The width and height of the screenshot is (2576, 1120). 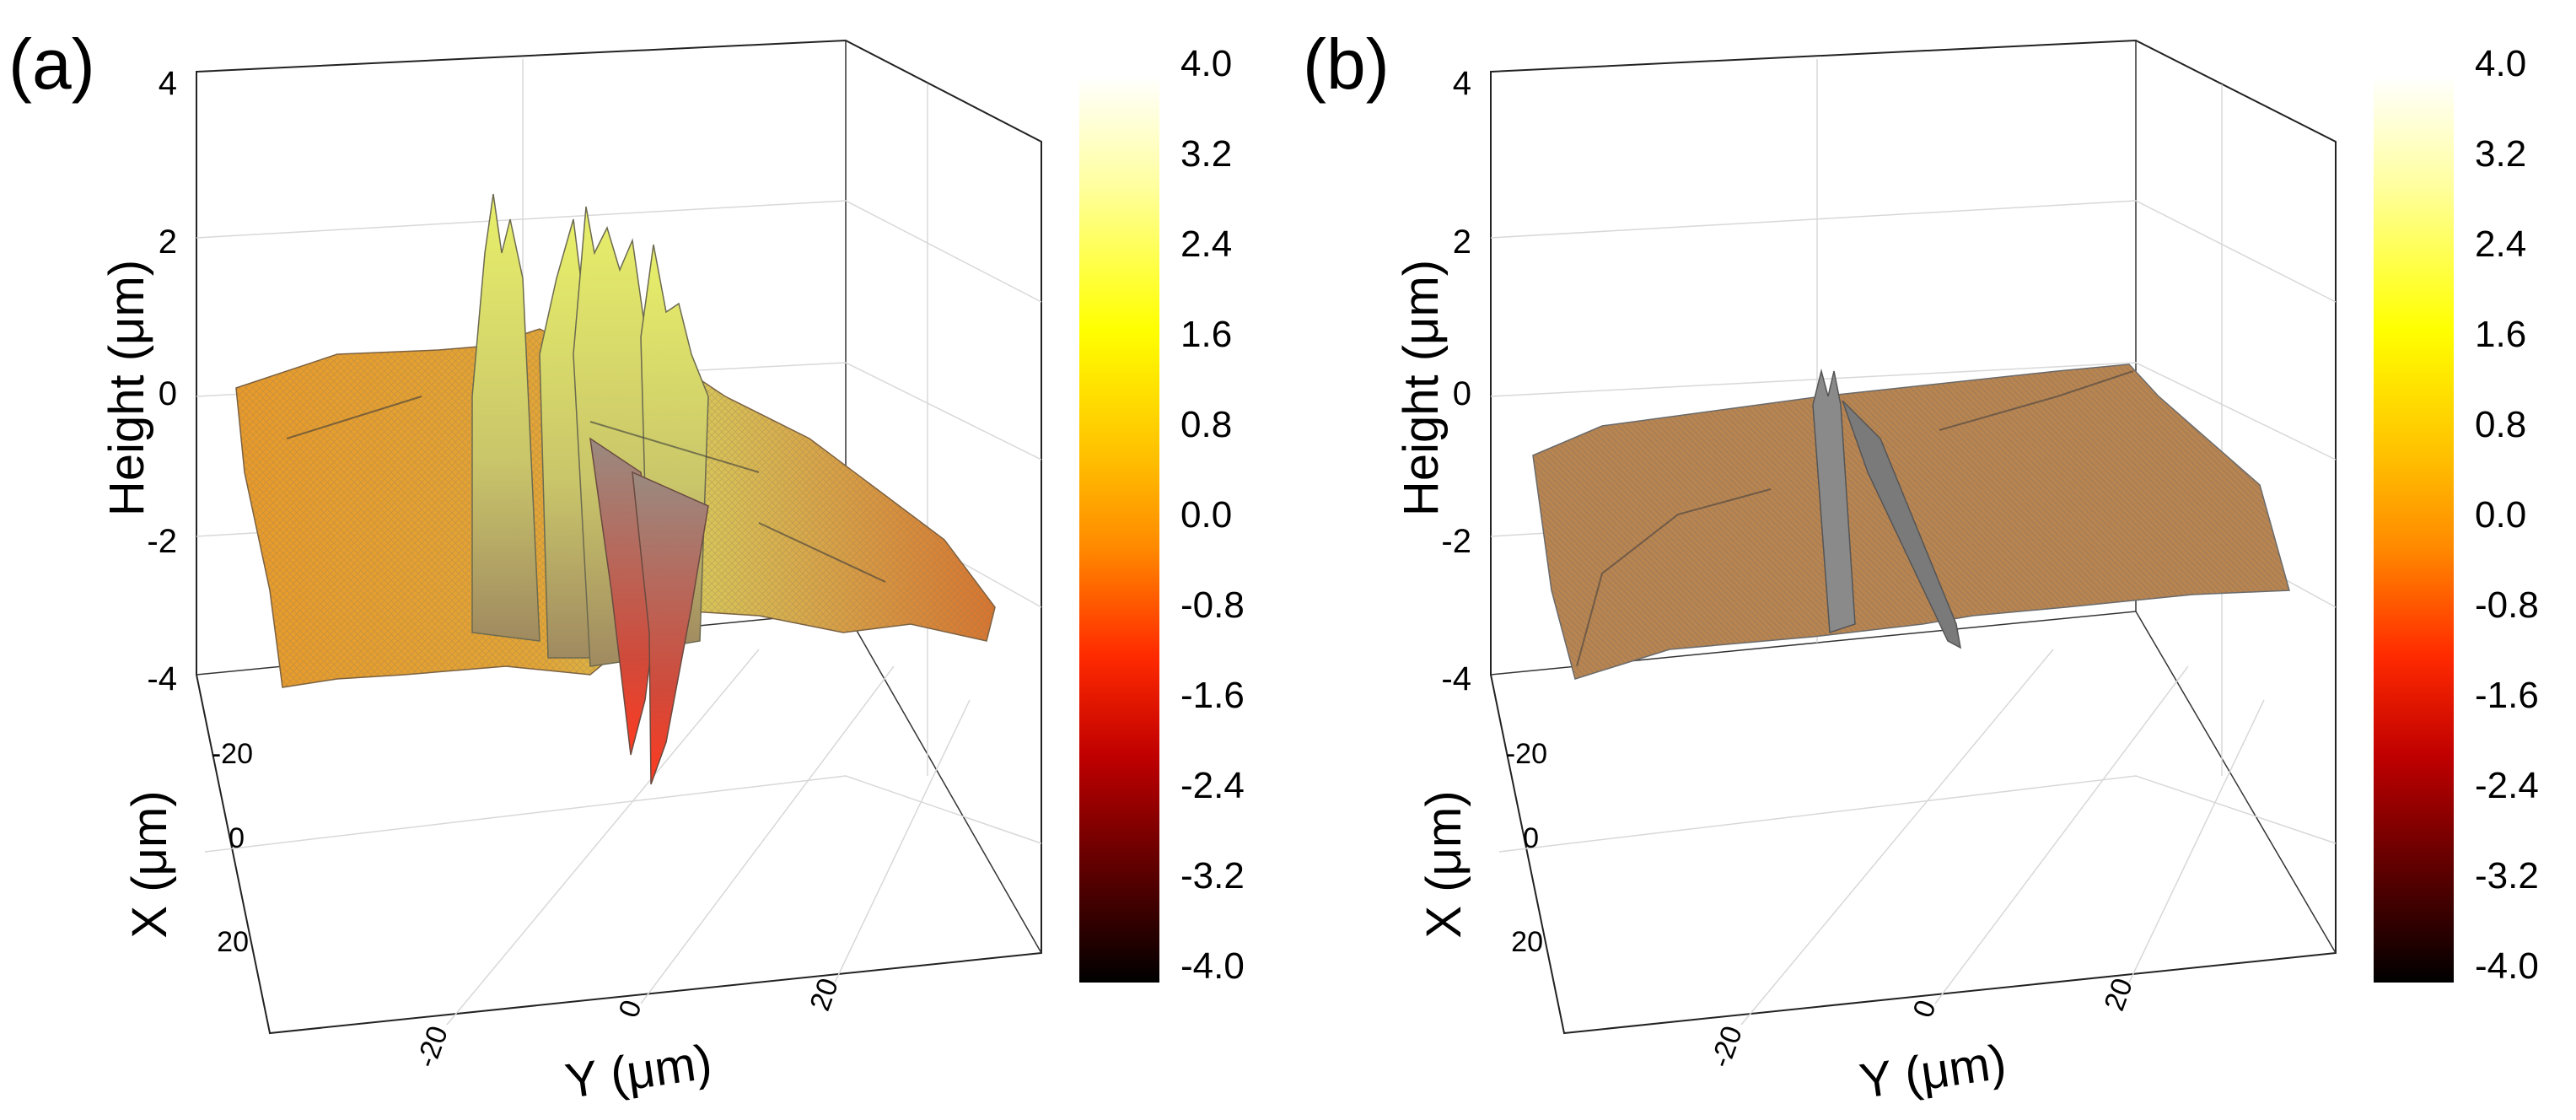 I want to click on y-axis-b: -20 0 20 Y (μm), so click(x=1921, y=1041).